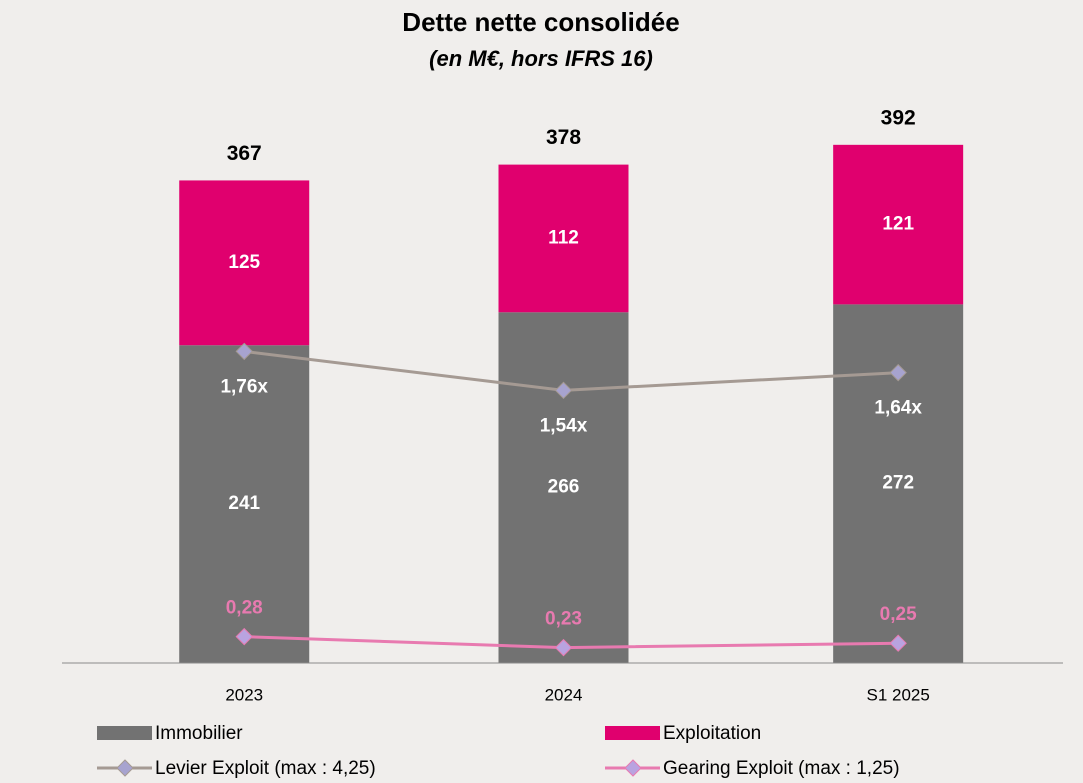 The image size is (1083, 783). I want to click on segment-label: 112, so click(563, 237).